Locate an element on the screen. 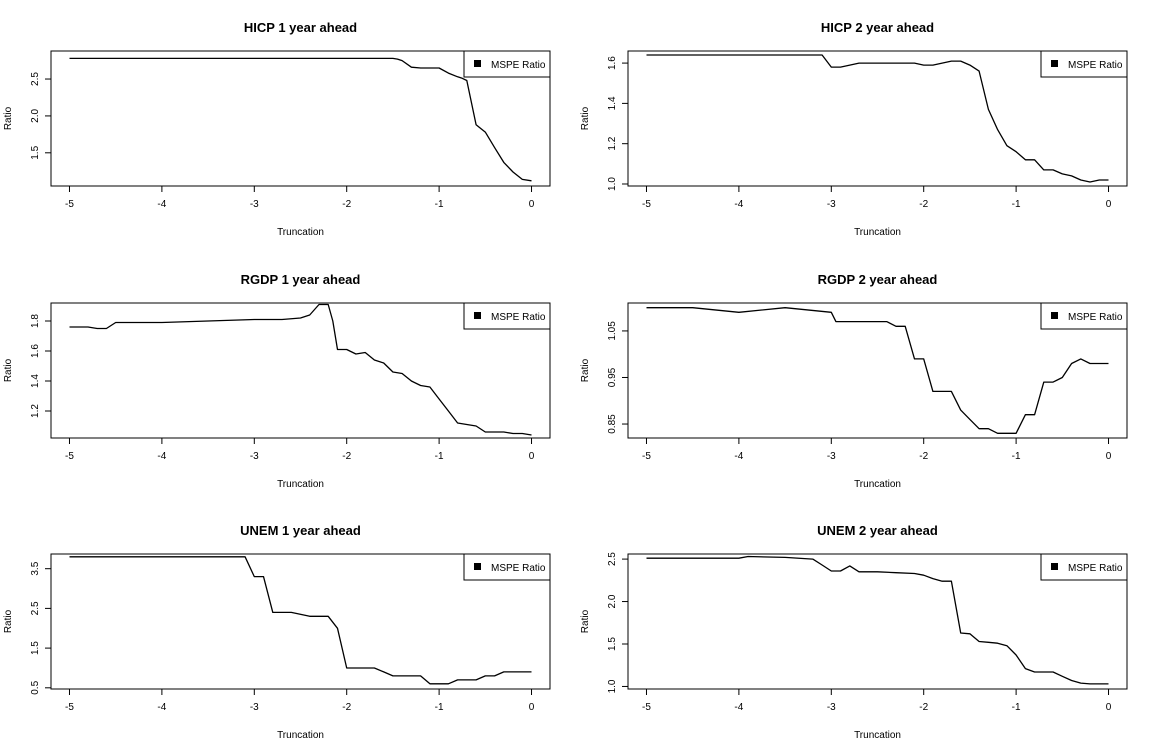 The width and height of the screenshot is (1155, 754). y-tick-label: 0.5 is located at coordinates (35, 687).